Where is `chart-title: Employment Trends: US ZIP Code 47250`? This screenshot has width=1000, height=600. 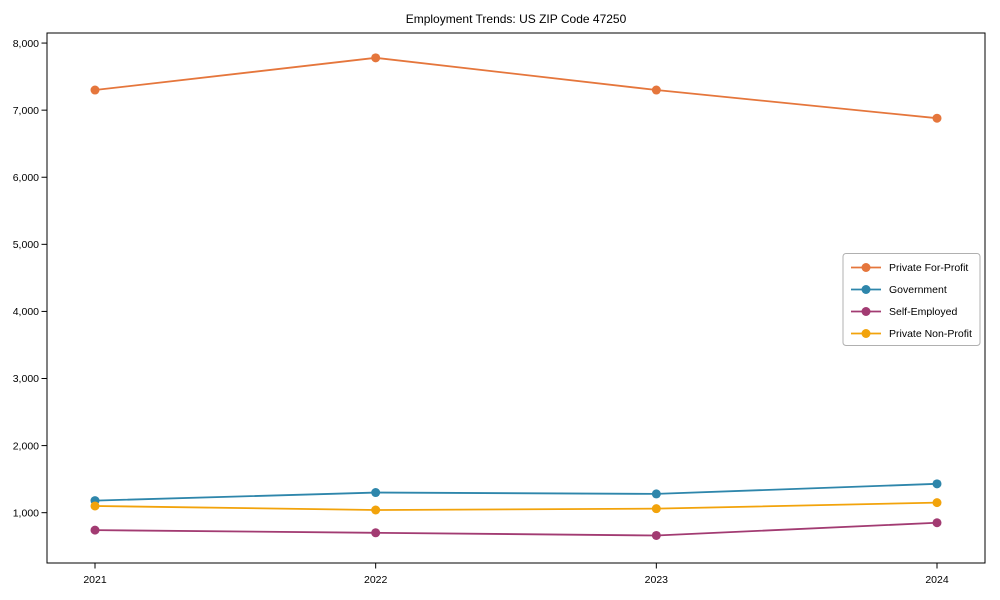 chart-title: Employment Trends: US ZIP Code 47250 is located at coordinates (516, 19).